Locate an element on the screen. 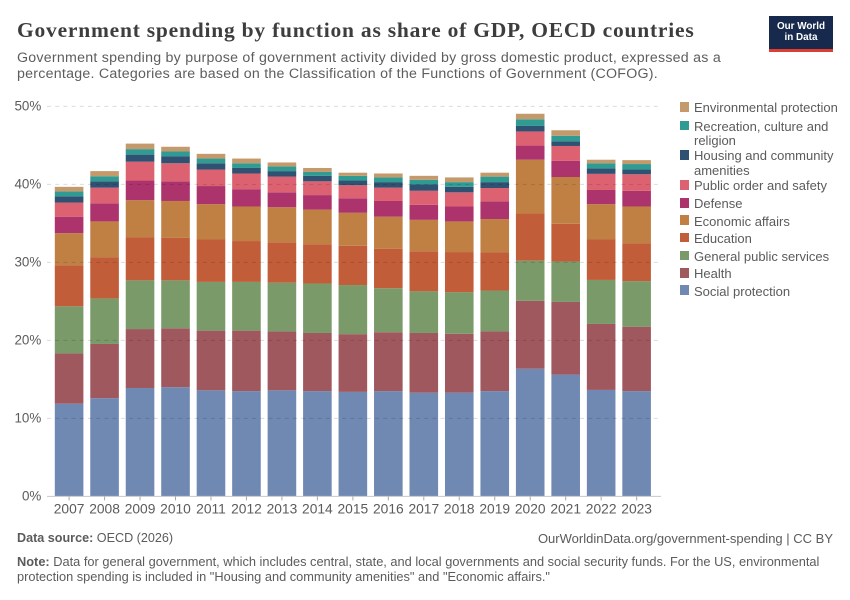 The image size is (850, 600). svg-text: 2012 is located at coordinates (246, 509).